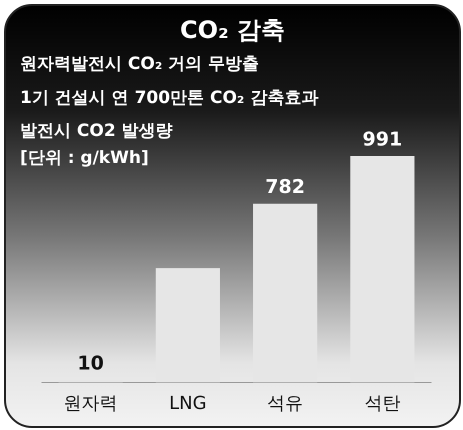 The image size is (463, 430). I want to click on x-tick-label: 석유, so click(285, 403).